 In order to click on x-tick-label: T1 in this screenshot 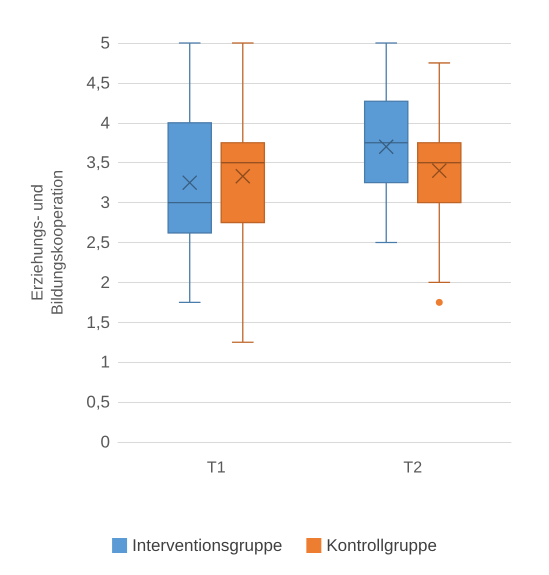, I will do `click(216, 468)`.